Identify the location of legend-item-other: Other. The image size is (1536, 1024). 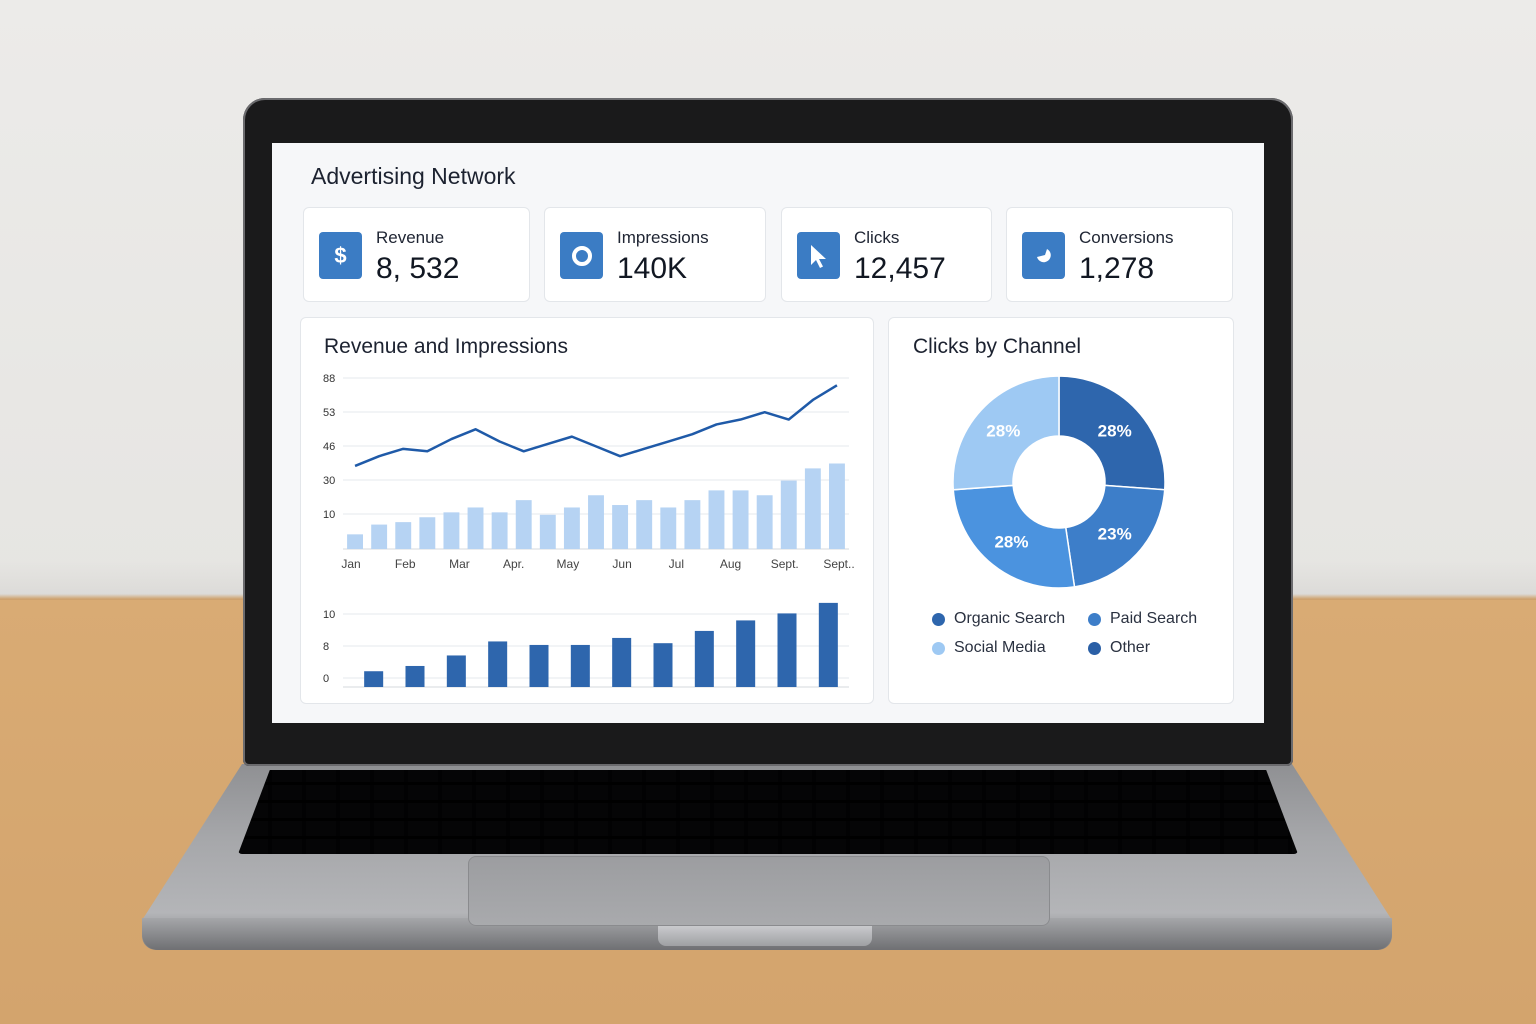
(1119, 648).